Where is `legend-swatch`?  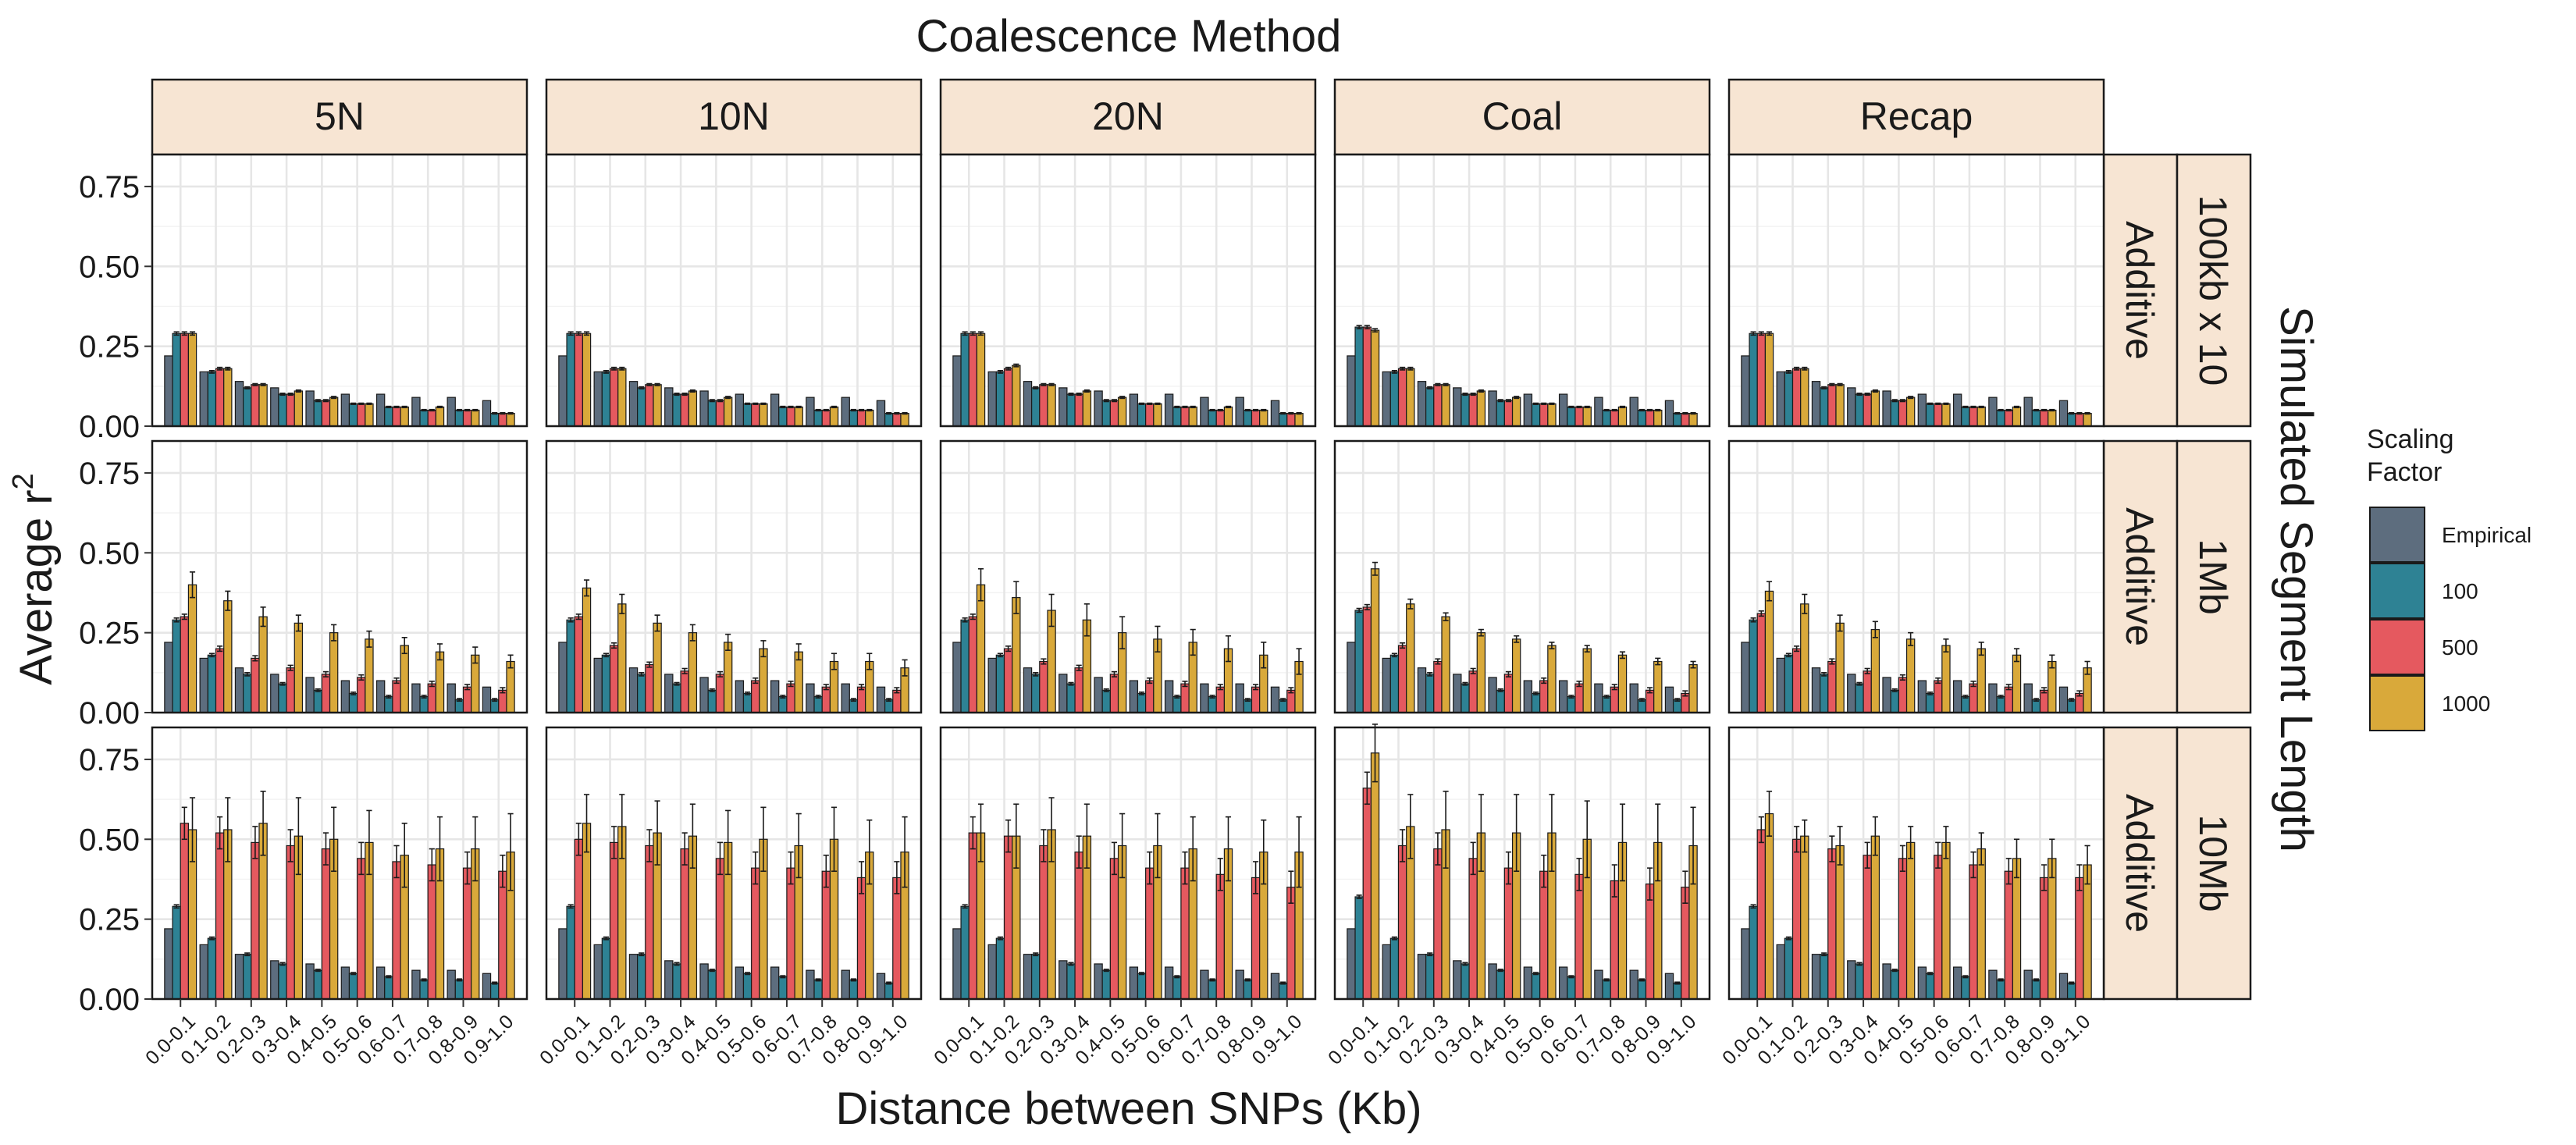
legend-swatch is located at coordinates (2397, 647).